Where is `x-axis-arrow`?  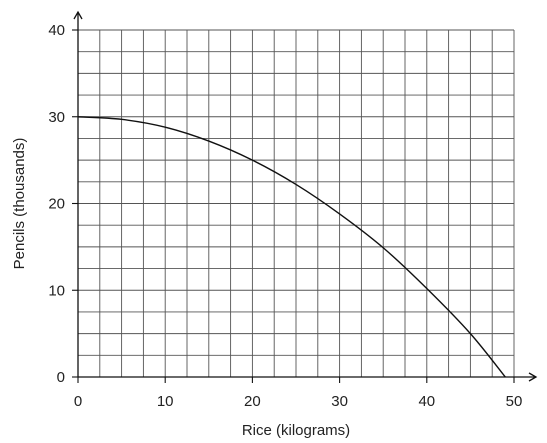
x-axis-arrow is located at coordinates (533, 377).